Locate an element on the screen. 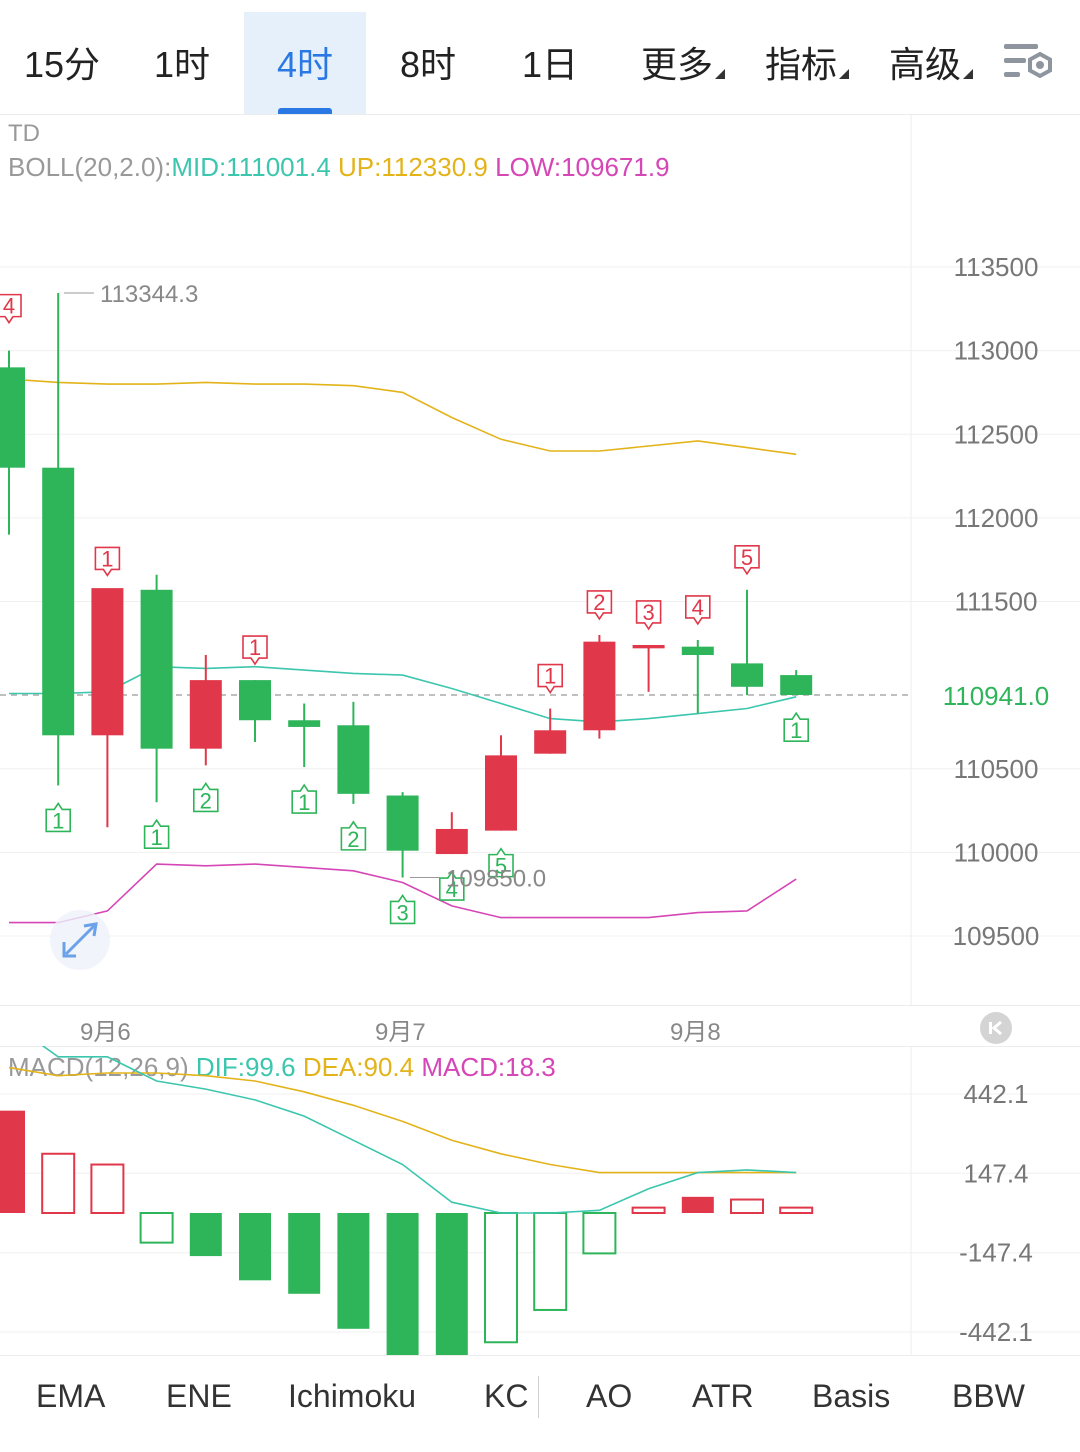 This screenshot has width=1080, height=1452. macd-tick-label: 147.4 is located at coordinates (995, 1173).